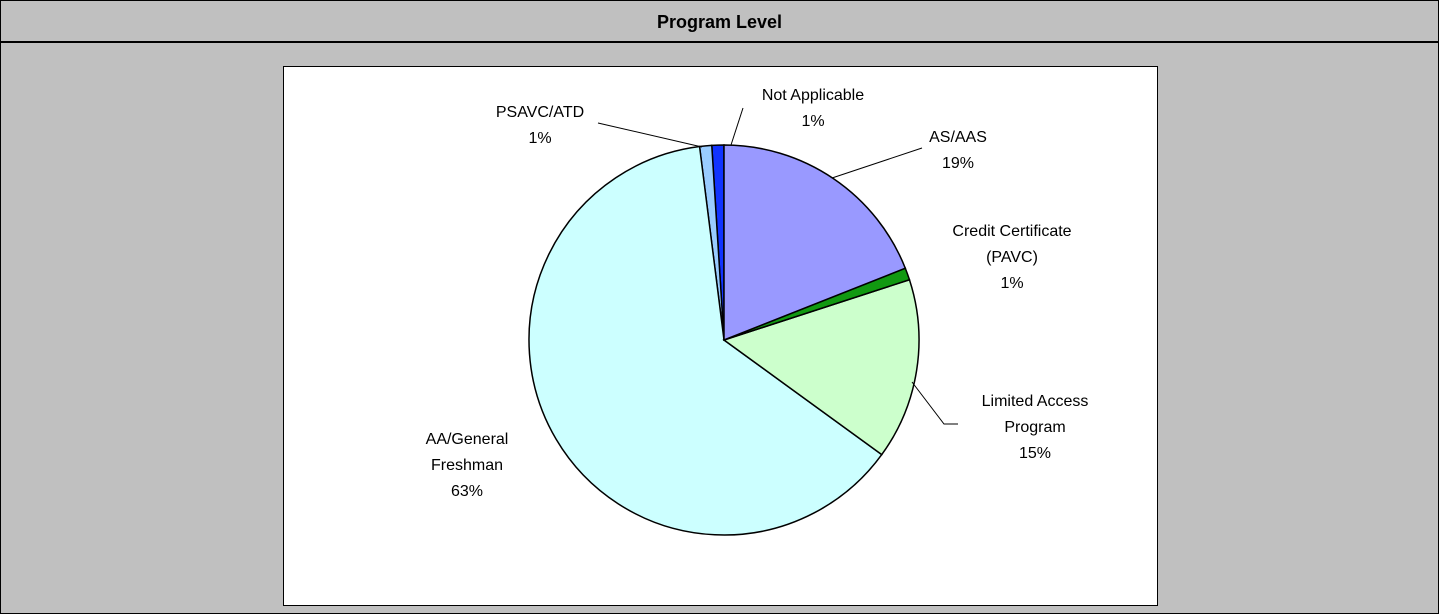 The image size is (1439, 614). I want to click on category-label: Not Applicable, so click(813, 95).